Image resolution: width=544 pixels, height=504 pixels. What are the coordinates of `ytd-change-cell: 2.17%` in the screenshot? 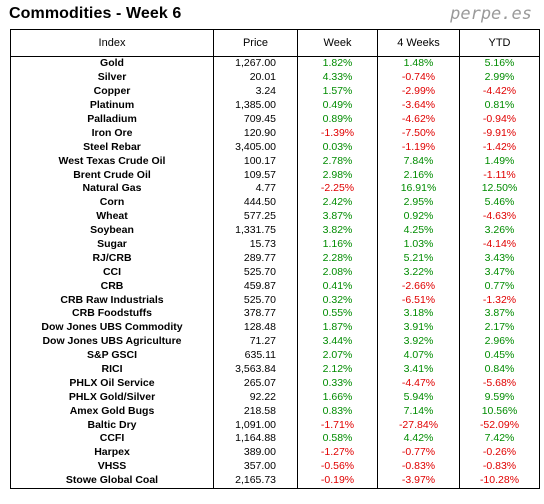 It's located at (499, 327).